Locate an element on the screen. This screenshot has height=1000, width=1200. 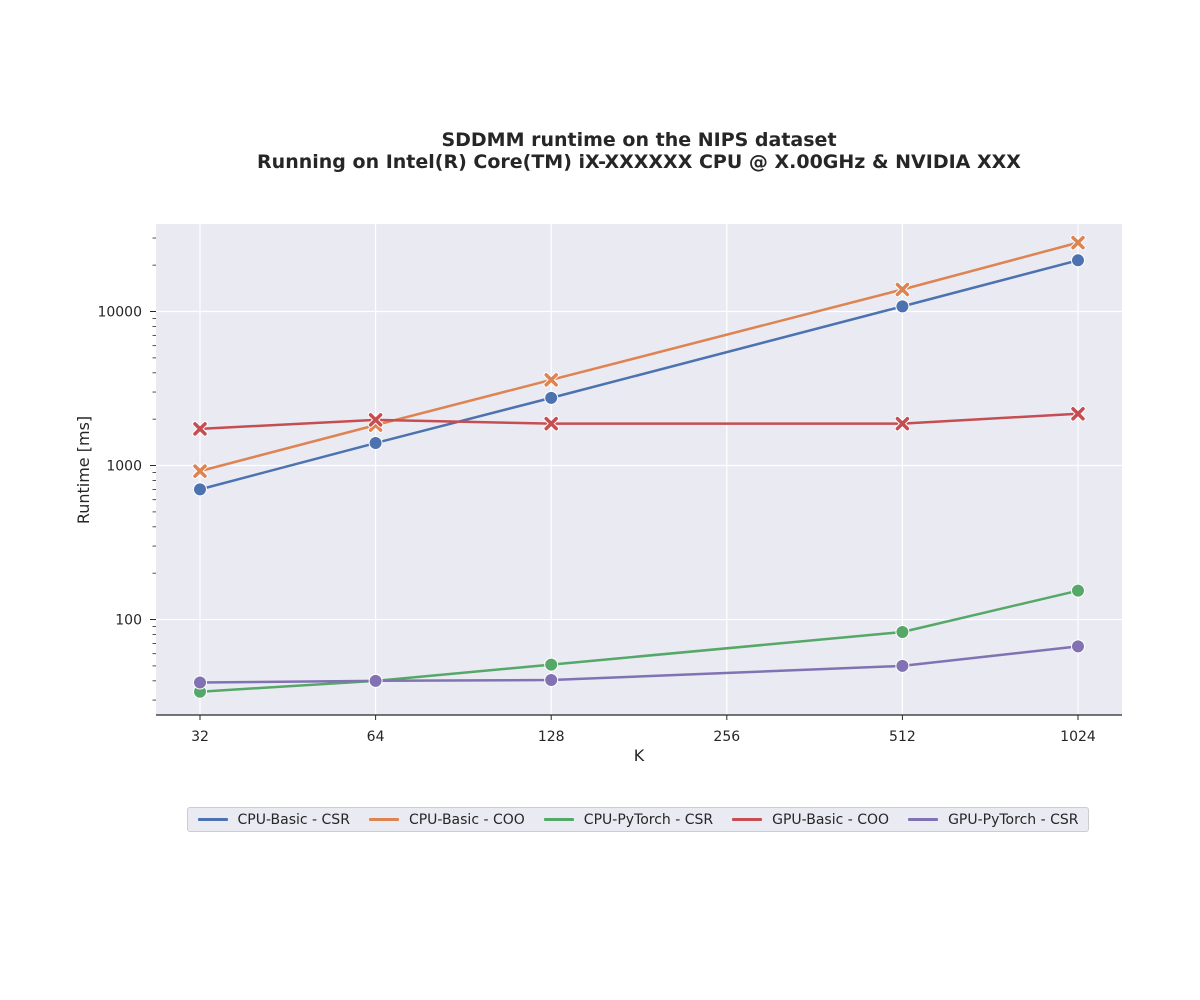
legend-item: CPU-Basic - COO is located at coordinates (446, 819).